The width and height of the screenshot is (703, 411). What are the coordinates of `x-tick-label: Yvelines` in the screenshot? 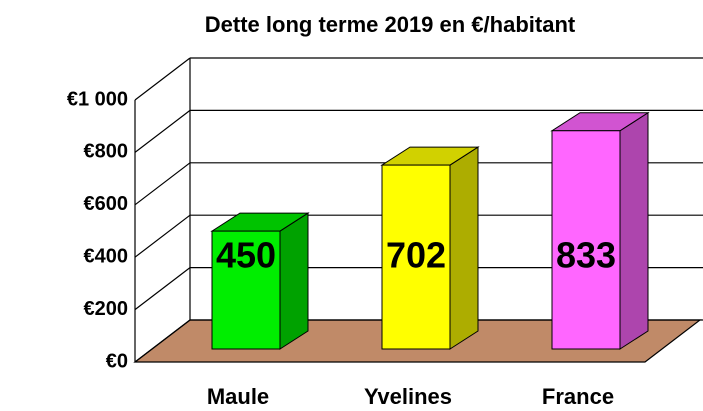 It's located at (408, 396).